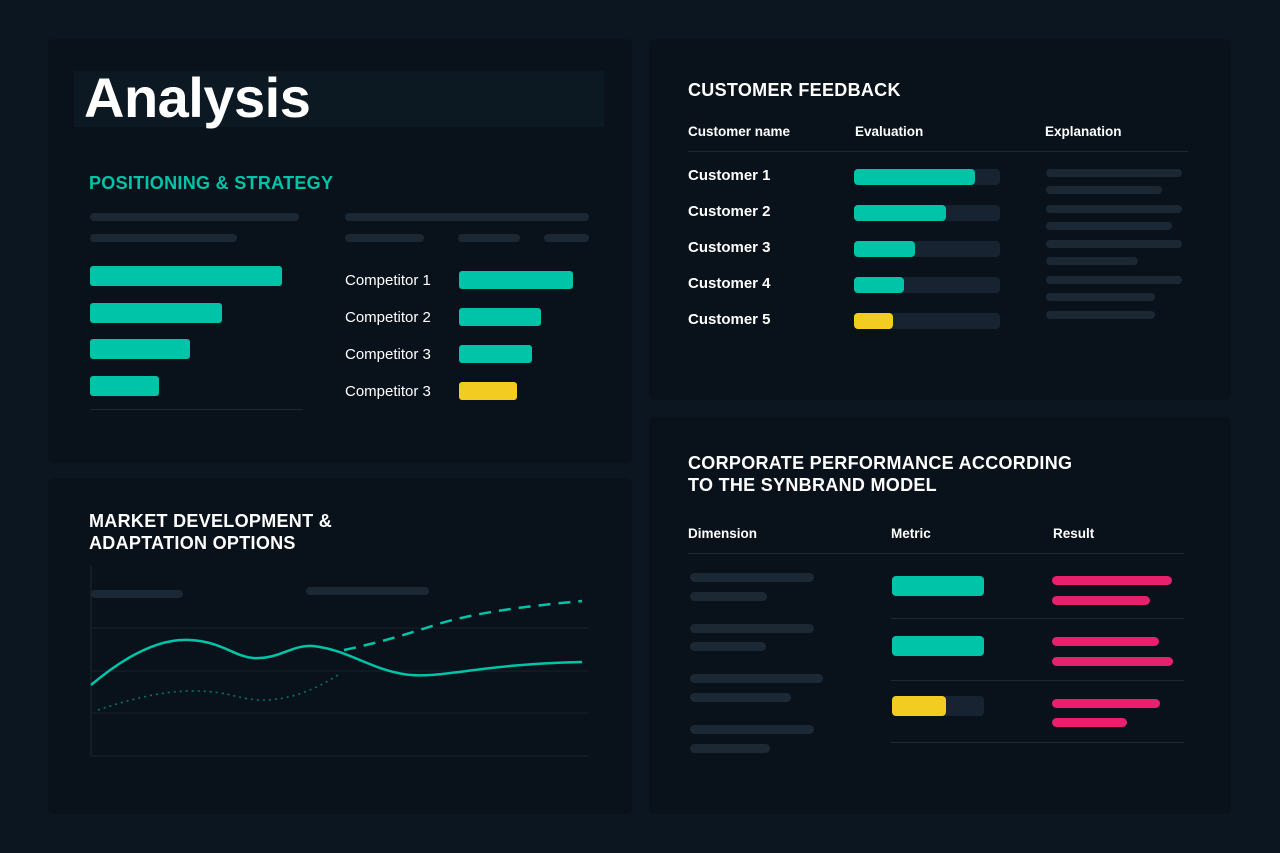 Image resolution: width=1280 pixels, height=853 pixels. What do you see at coordinates (336, 662) in the screenshot?
I see `chart-series-main` at bounding box center [336, 662].